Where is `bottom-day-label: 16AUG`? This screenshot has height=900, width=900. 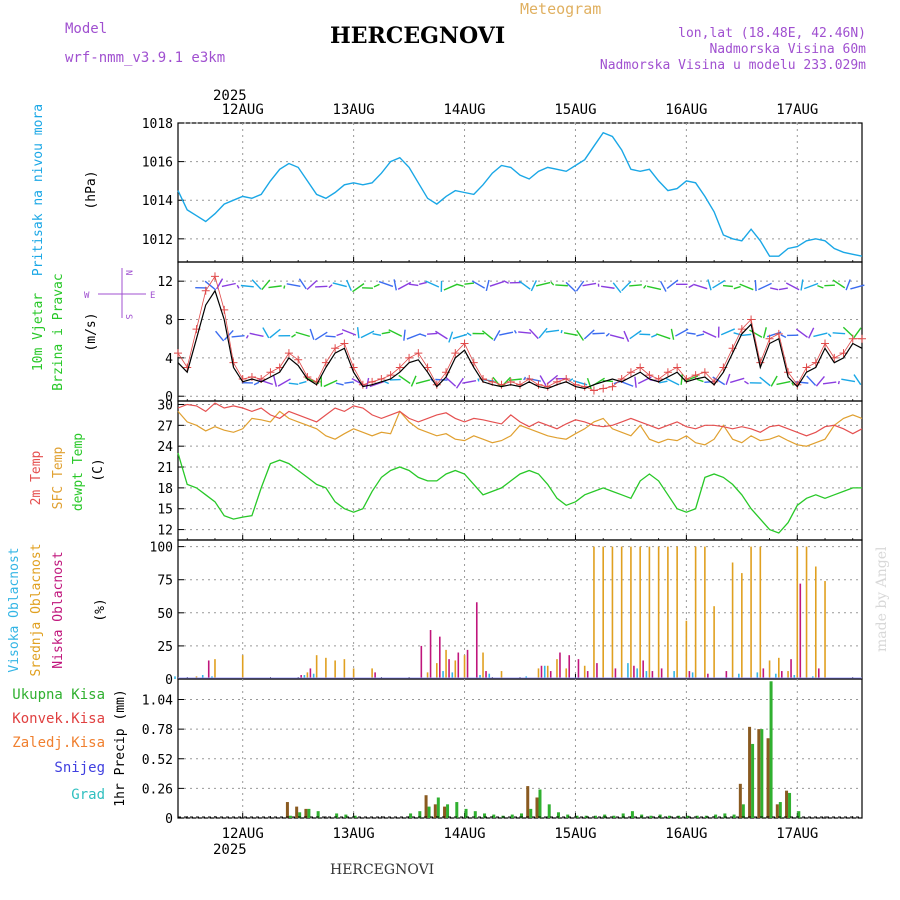
bottom-day-label: 16AUG is located at coordinates (686, 834).